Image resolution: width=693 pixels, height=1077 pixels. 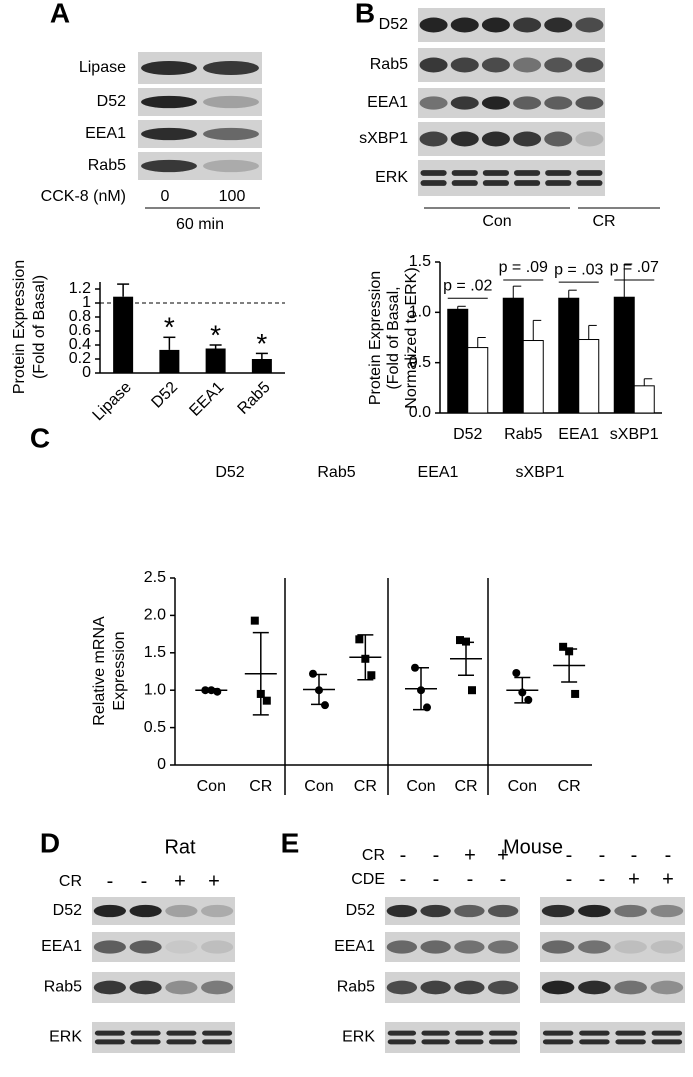 I want to click on group-label: Con, so click(x=496, y=221).